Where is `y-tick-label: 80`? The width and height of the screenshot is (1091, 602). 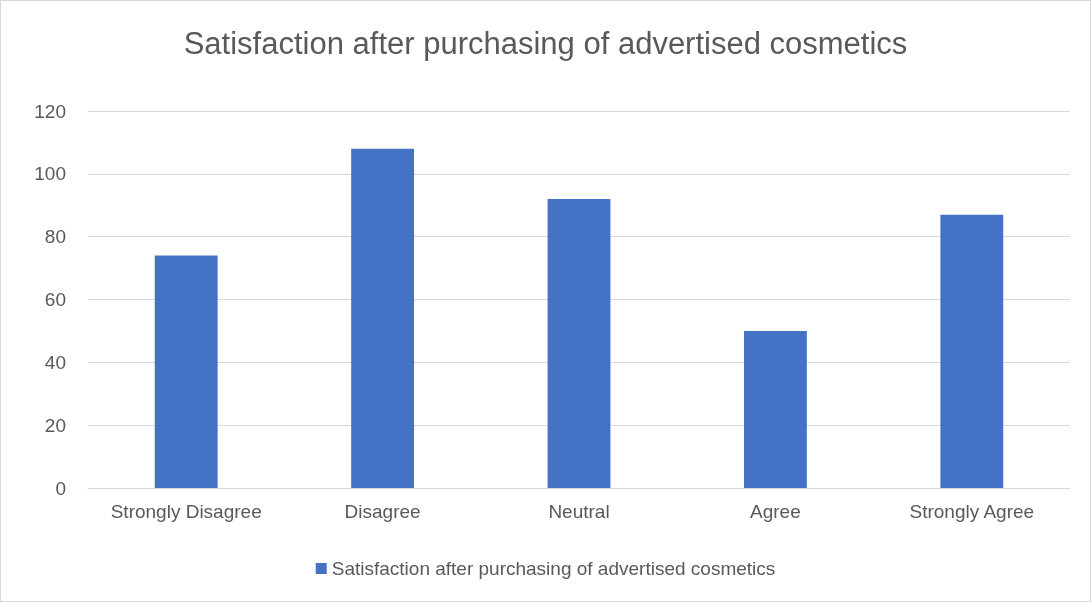 y-tick-label: 80 is located at coordinates (55, 237).